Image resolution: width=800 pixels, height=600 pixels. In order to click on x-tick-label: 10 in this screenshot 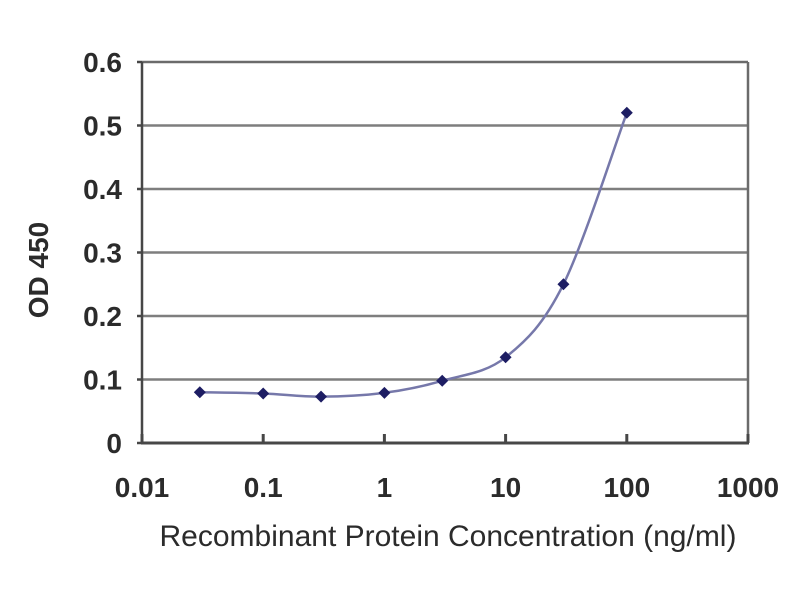, I will do `click(505, 487)`.